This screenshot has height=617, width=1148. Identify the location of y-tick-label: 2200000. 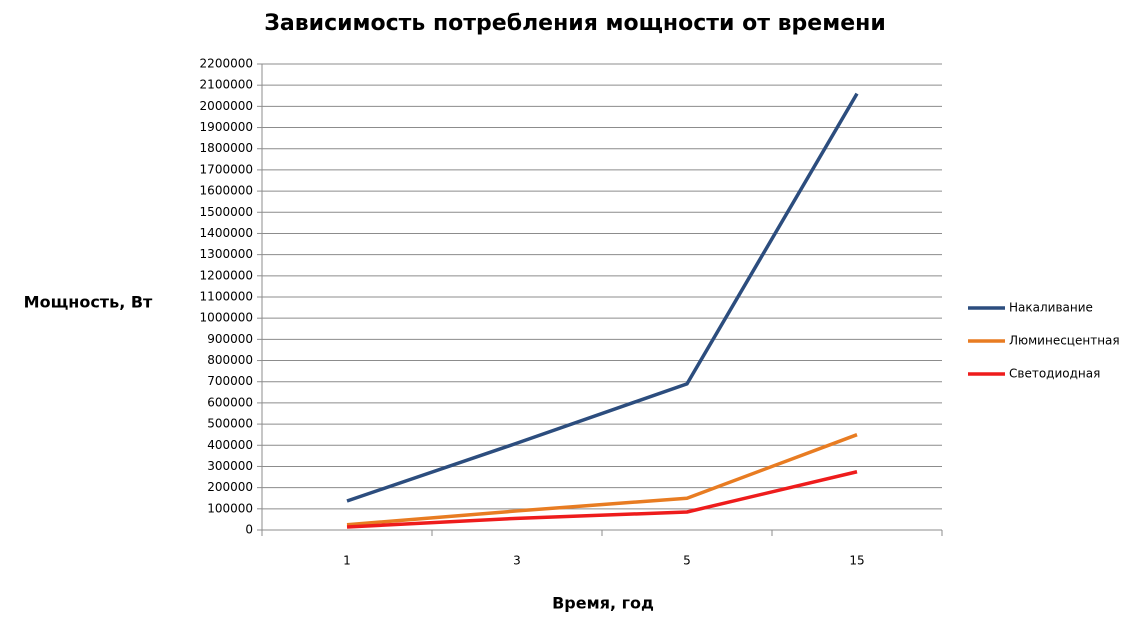
(226, 64).